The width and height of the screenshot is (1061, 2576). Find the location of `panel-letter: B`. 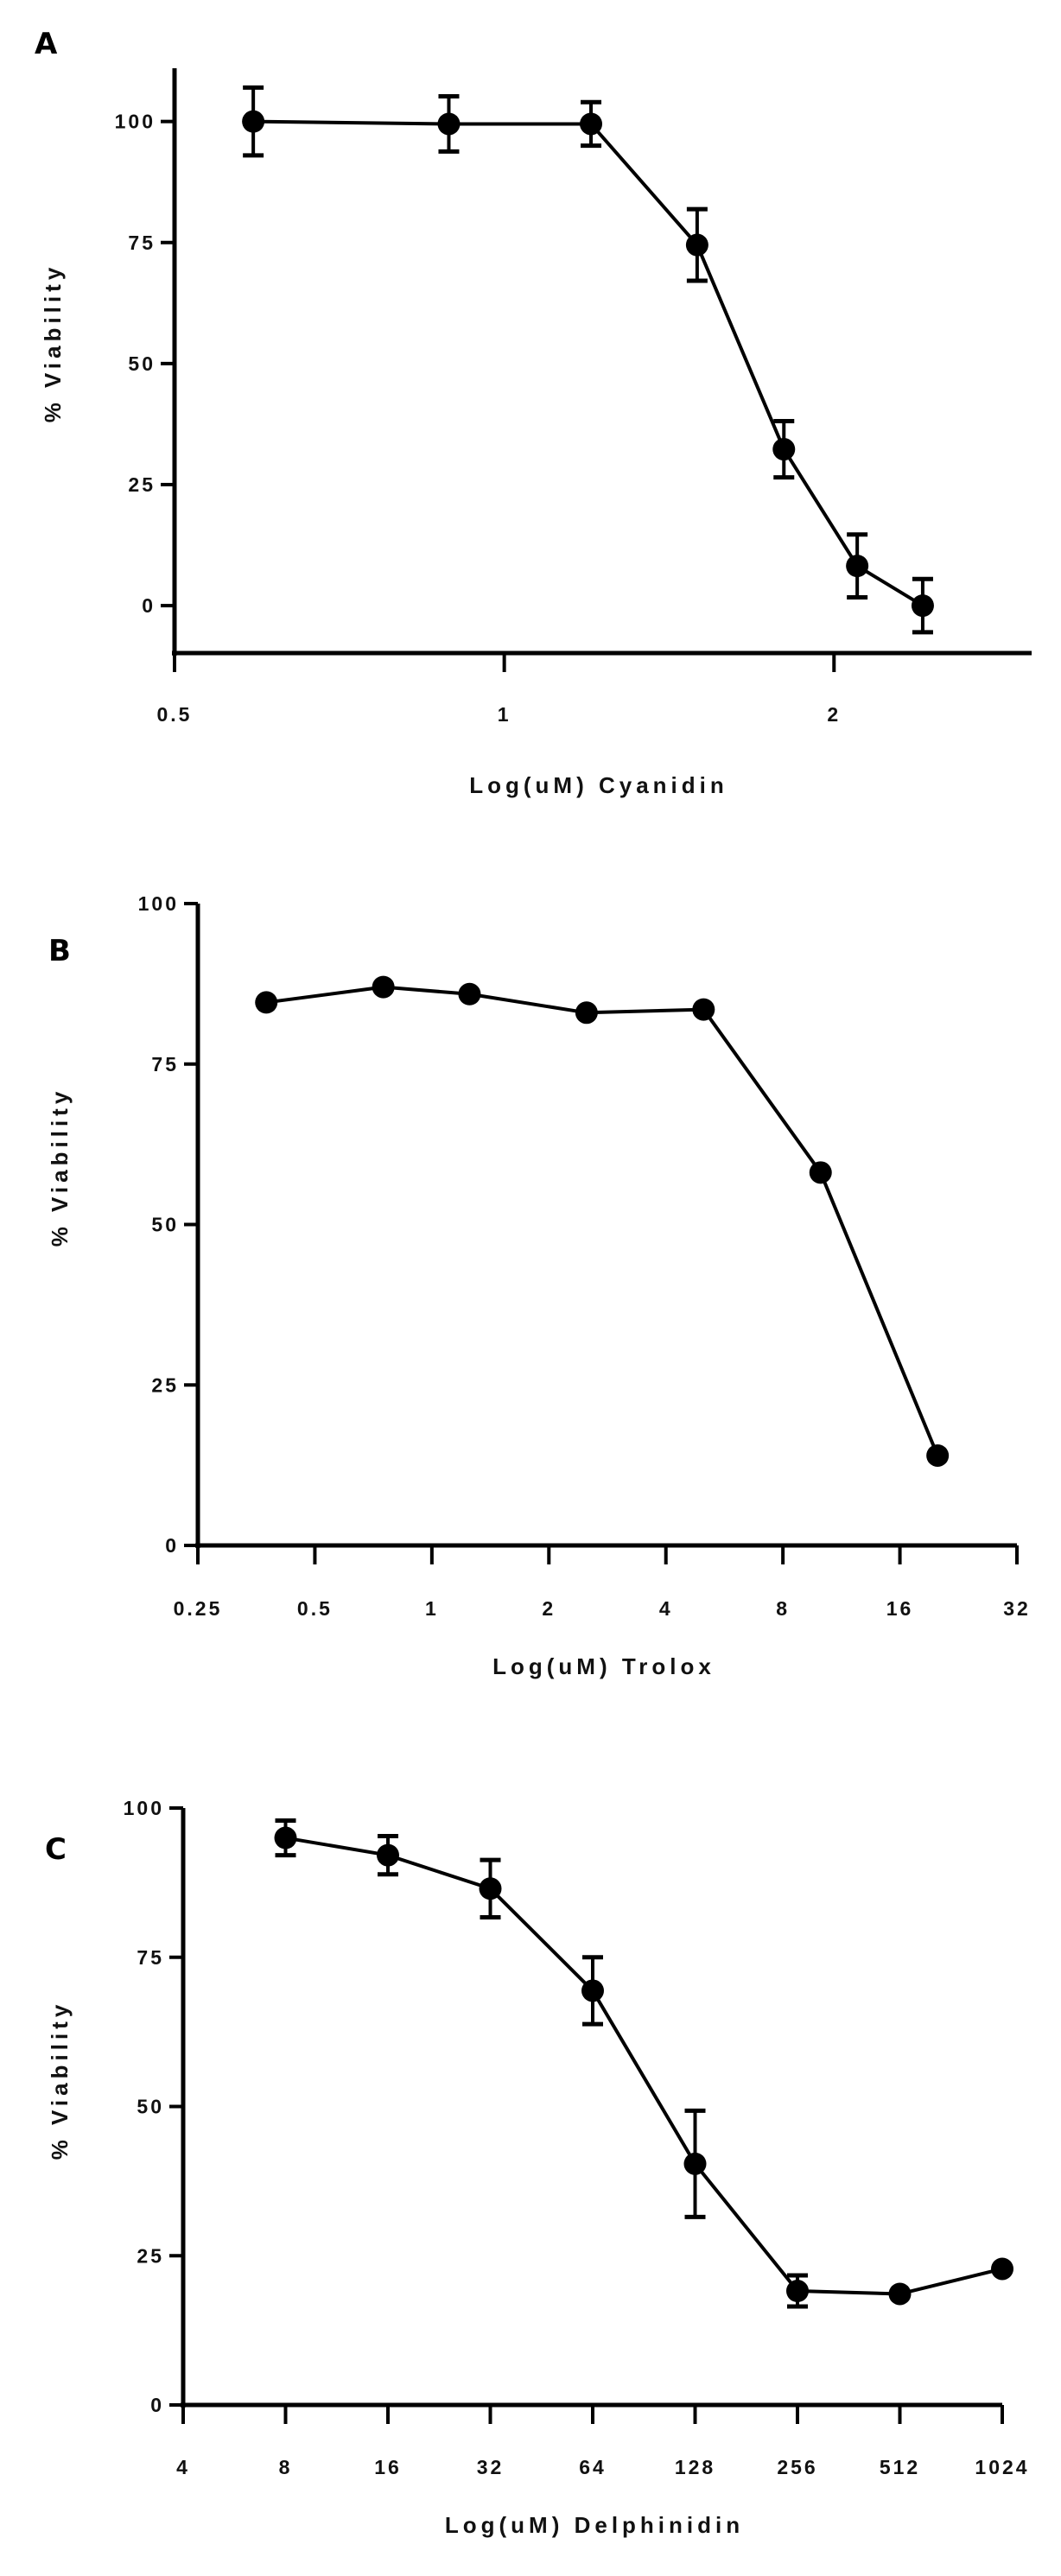

panel-letter: B is located at coordinates (60, 951).